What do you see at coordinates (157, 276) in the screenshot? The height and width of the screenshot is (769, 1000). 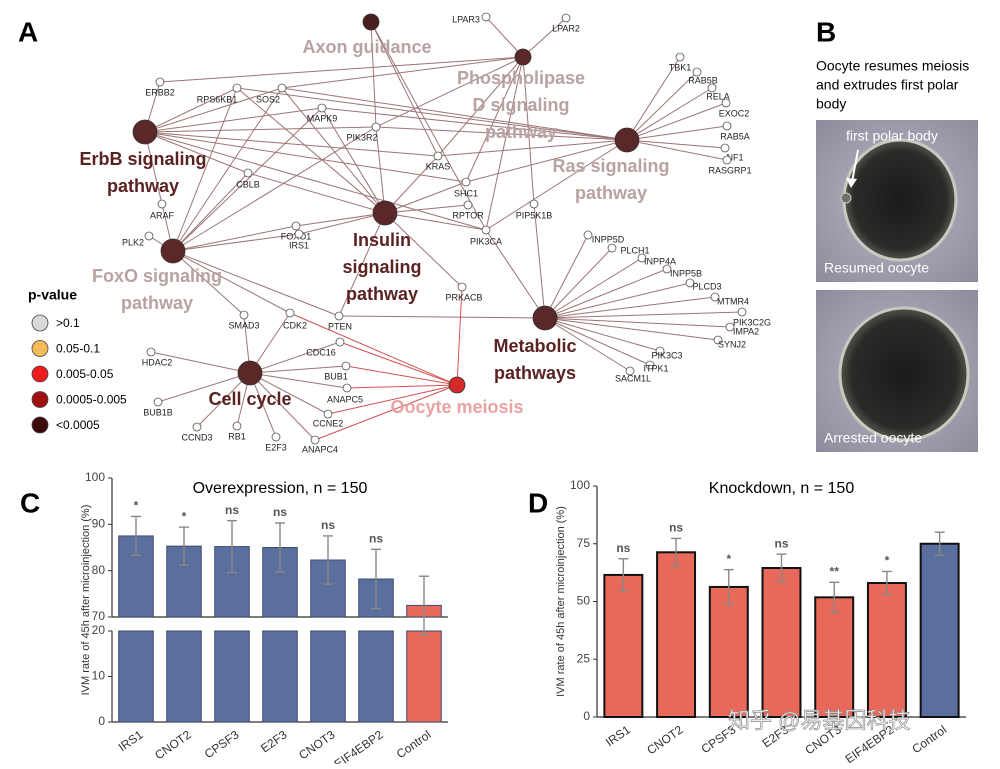 I see `pathway-label: FoxO signaling` at bounding box center [157, 276].